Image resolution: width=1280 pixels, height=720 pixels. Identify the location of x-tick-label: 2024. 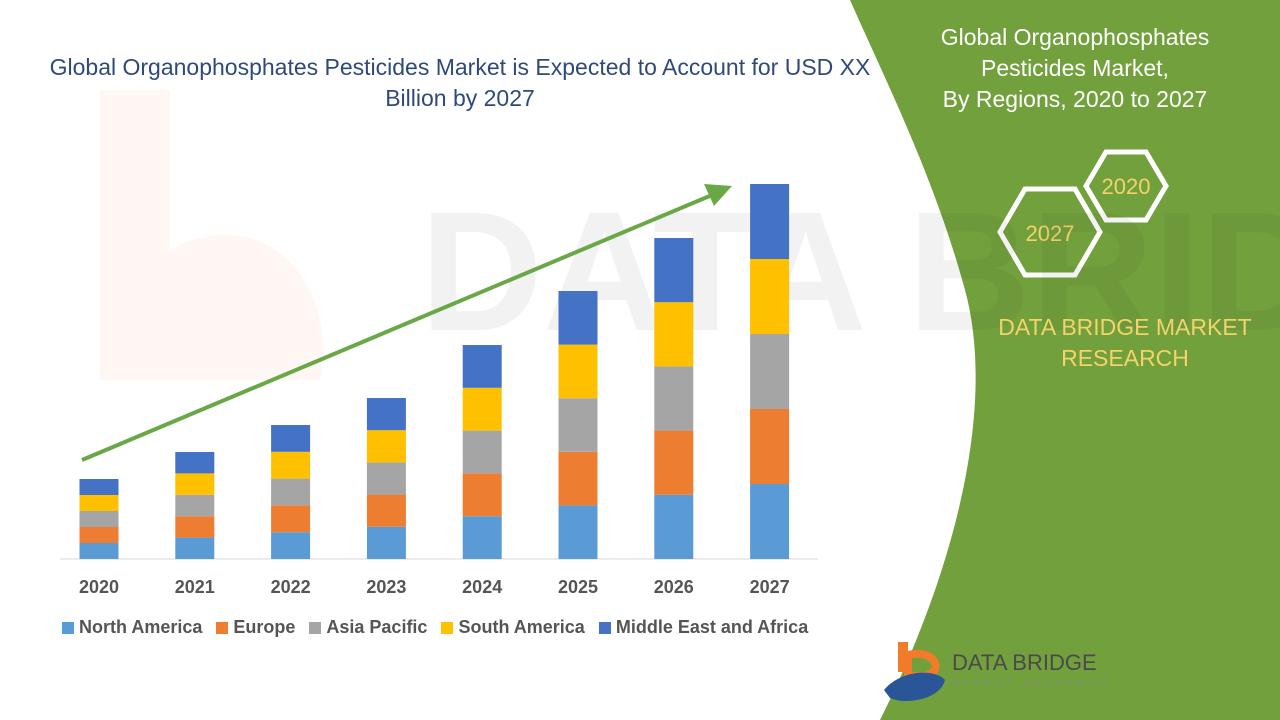
(482, 587).